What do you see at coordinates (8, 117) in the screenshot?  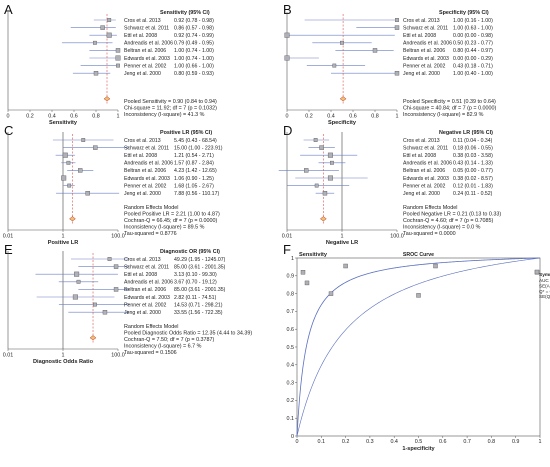 I see `x-tick-label: 0` at bounding box center [8, 117].